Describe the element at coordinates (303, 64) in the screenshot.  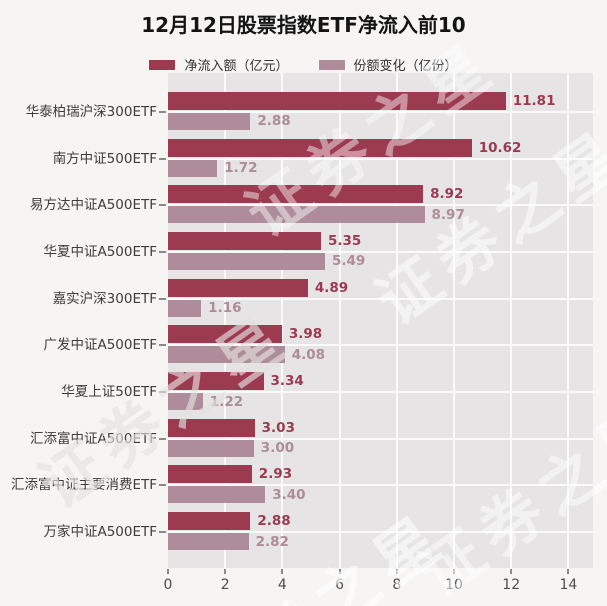
I see `legend: 净流入额（亿元） 份额变化（亿份）` at that location.